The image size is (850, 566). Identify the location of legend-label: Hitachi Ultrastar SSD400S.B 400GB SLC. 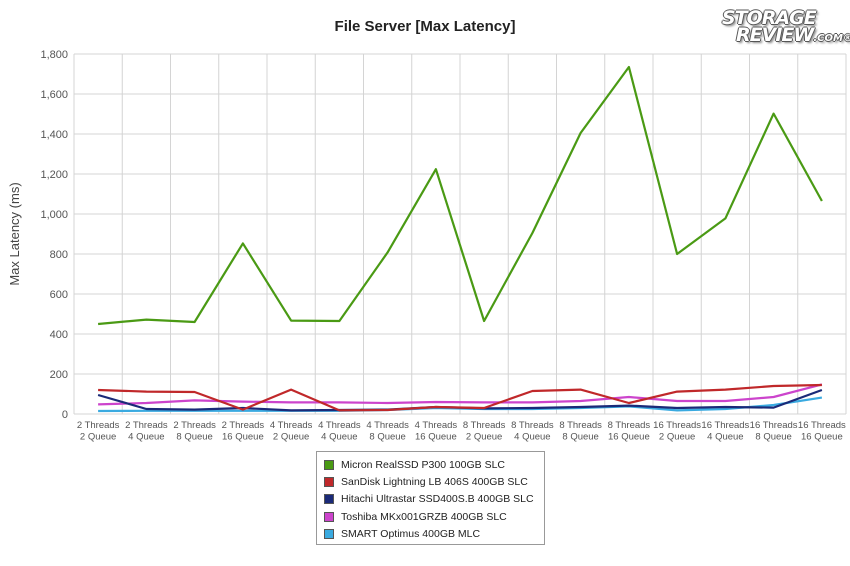
(437, 499).